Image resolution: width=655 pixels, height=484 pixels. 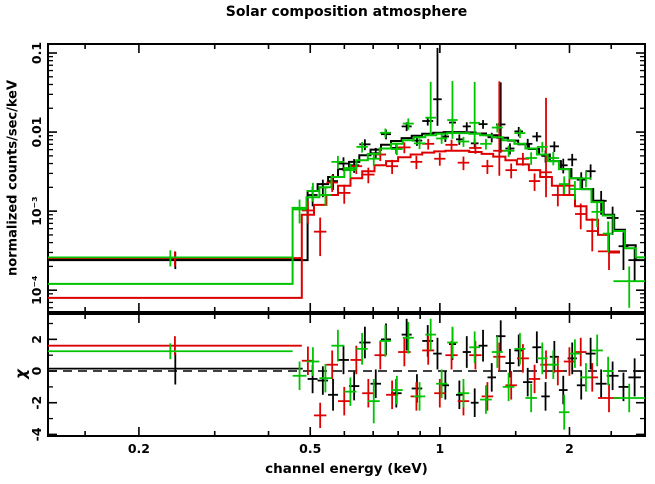 What do you see at coordinates (36, 289) in the screenshot?
I see `svg-text: 10⁻⁴` at bounding box center [36, 289].